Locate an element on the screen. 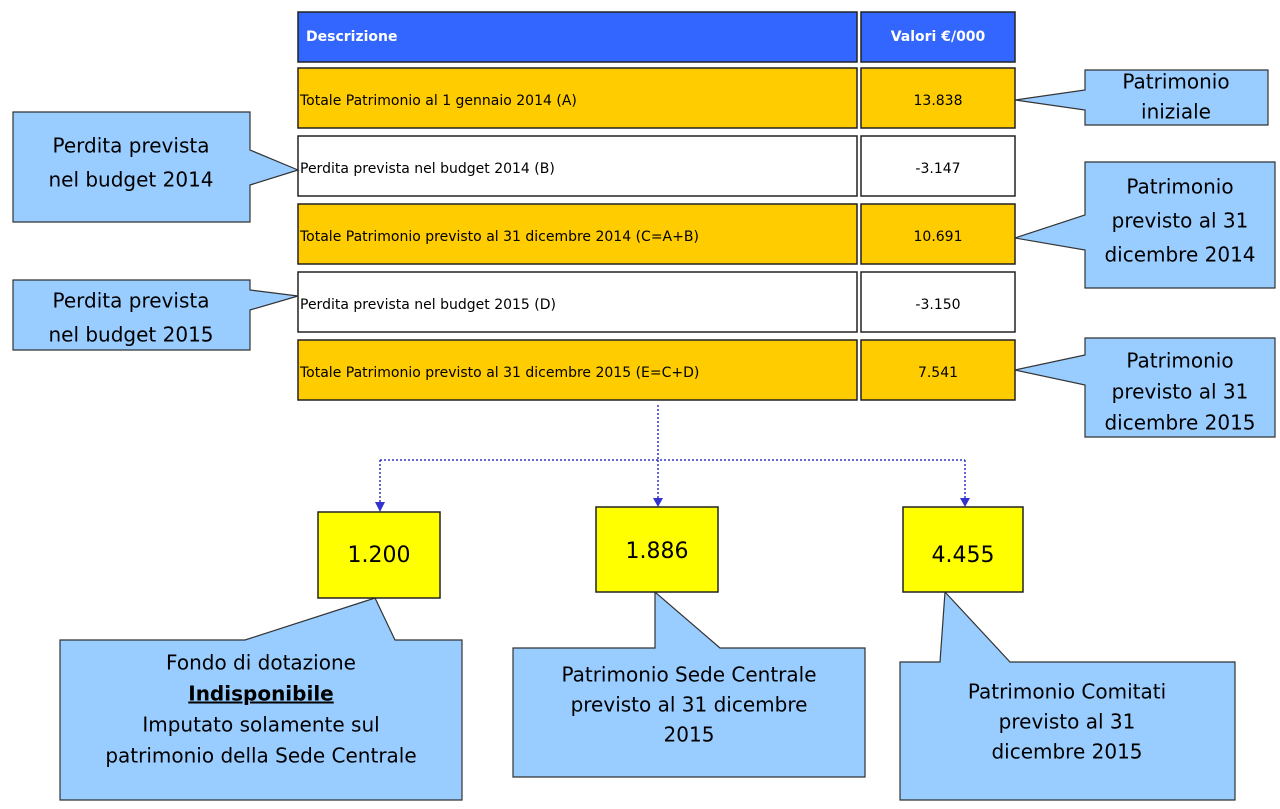 Image resolution: width=1280 pixels, height=809 pixels. header-text: Descrizione is located at coordinates (351, 37).